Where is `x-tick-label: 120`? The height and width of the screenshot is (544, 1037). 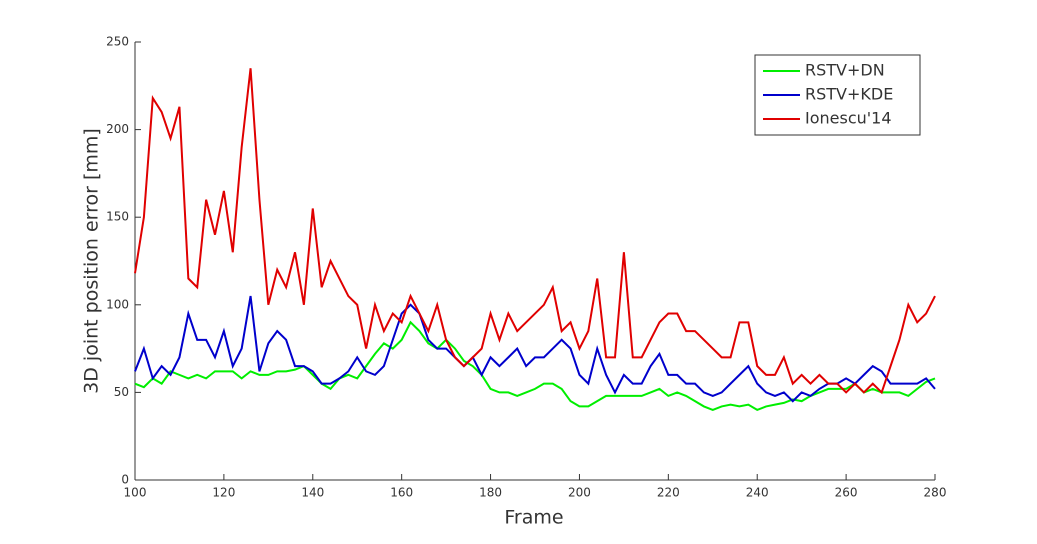
x-tick-label: 120 is located at coordinates (223, 493).